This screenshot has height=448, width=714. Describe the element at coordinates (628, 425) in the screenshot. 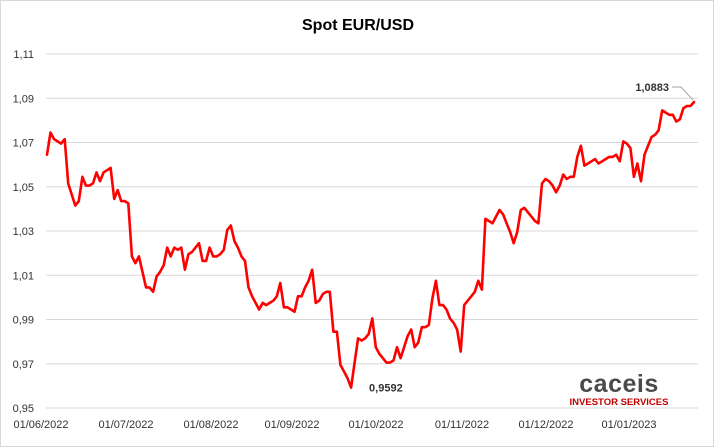

I see `x-tick-label: 01/01/2023` at that location.